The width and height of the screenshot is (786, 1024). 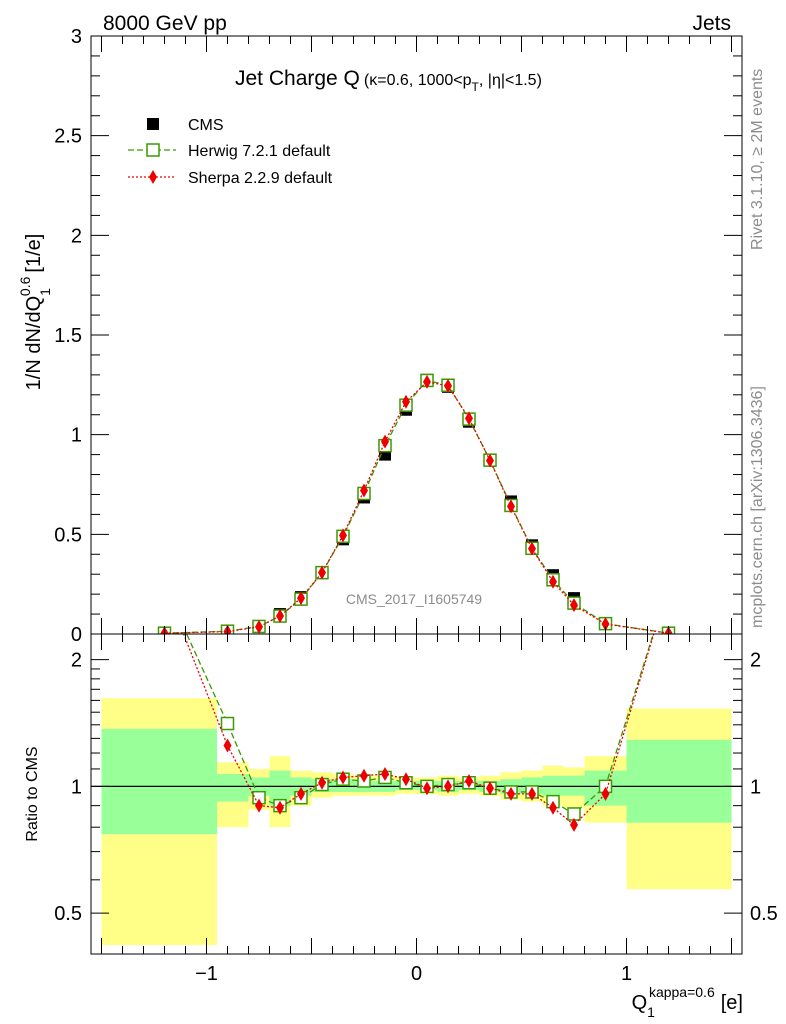 I want to click on rivet-version-label: Rivet 3.1.10, ≥ 2M events, so click(x=757, y=159).